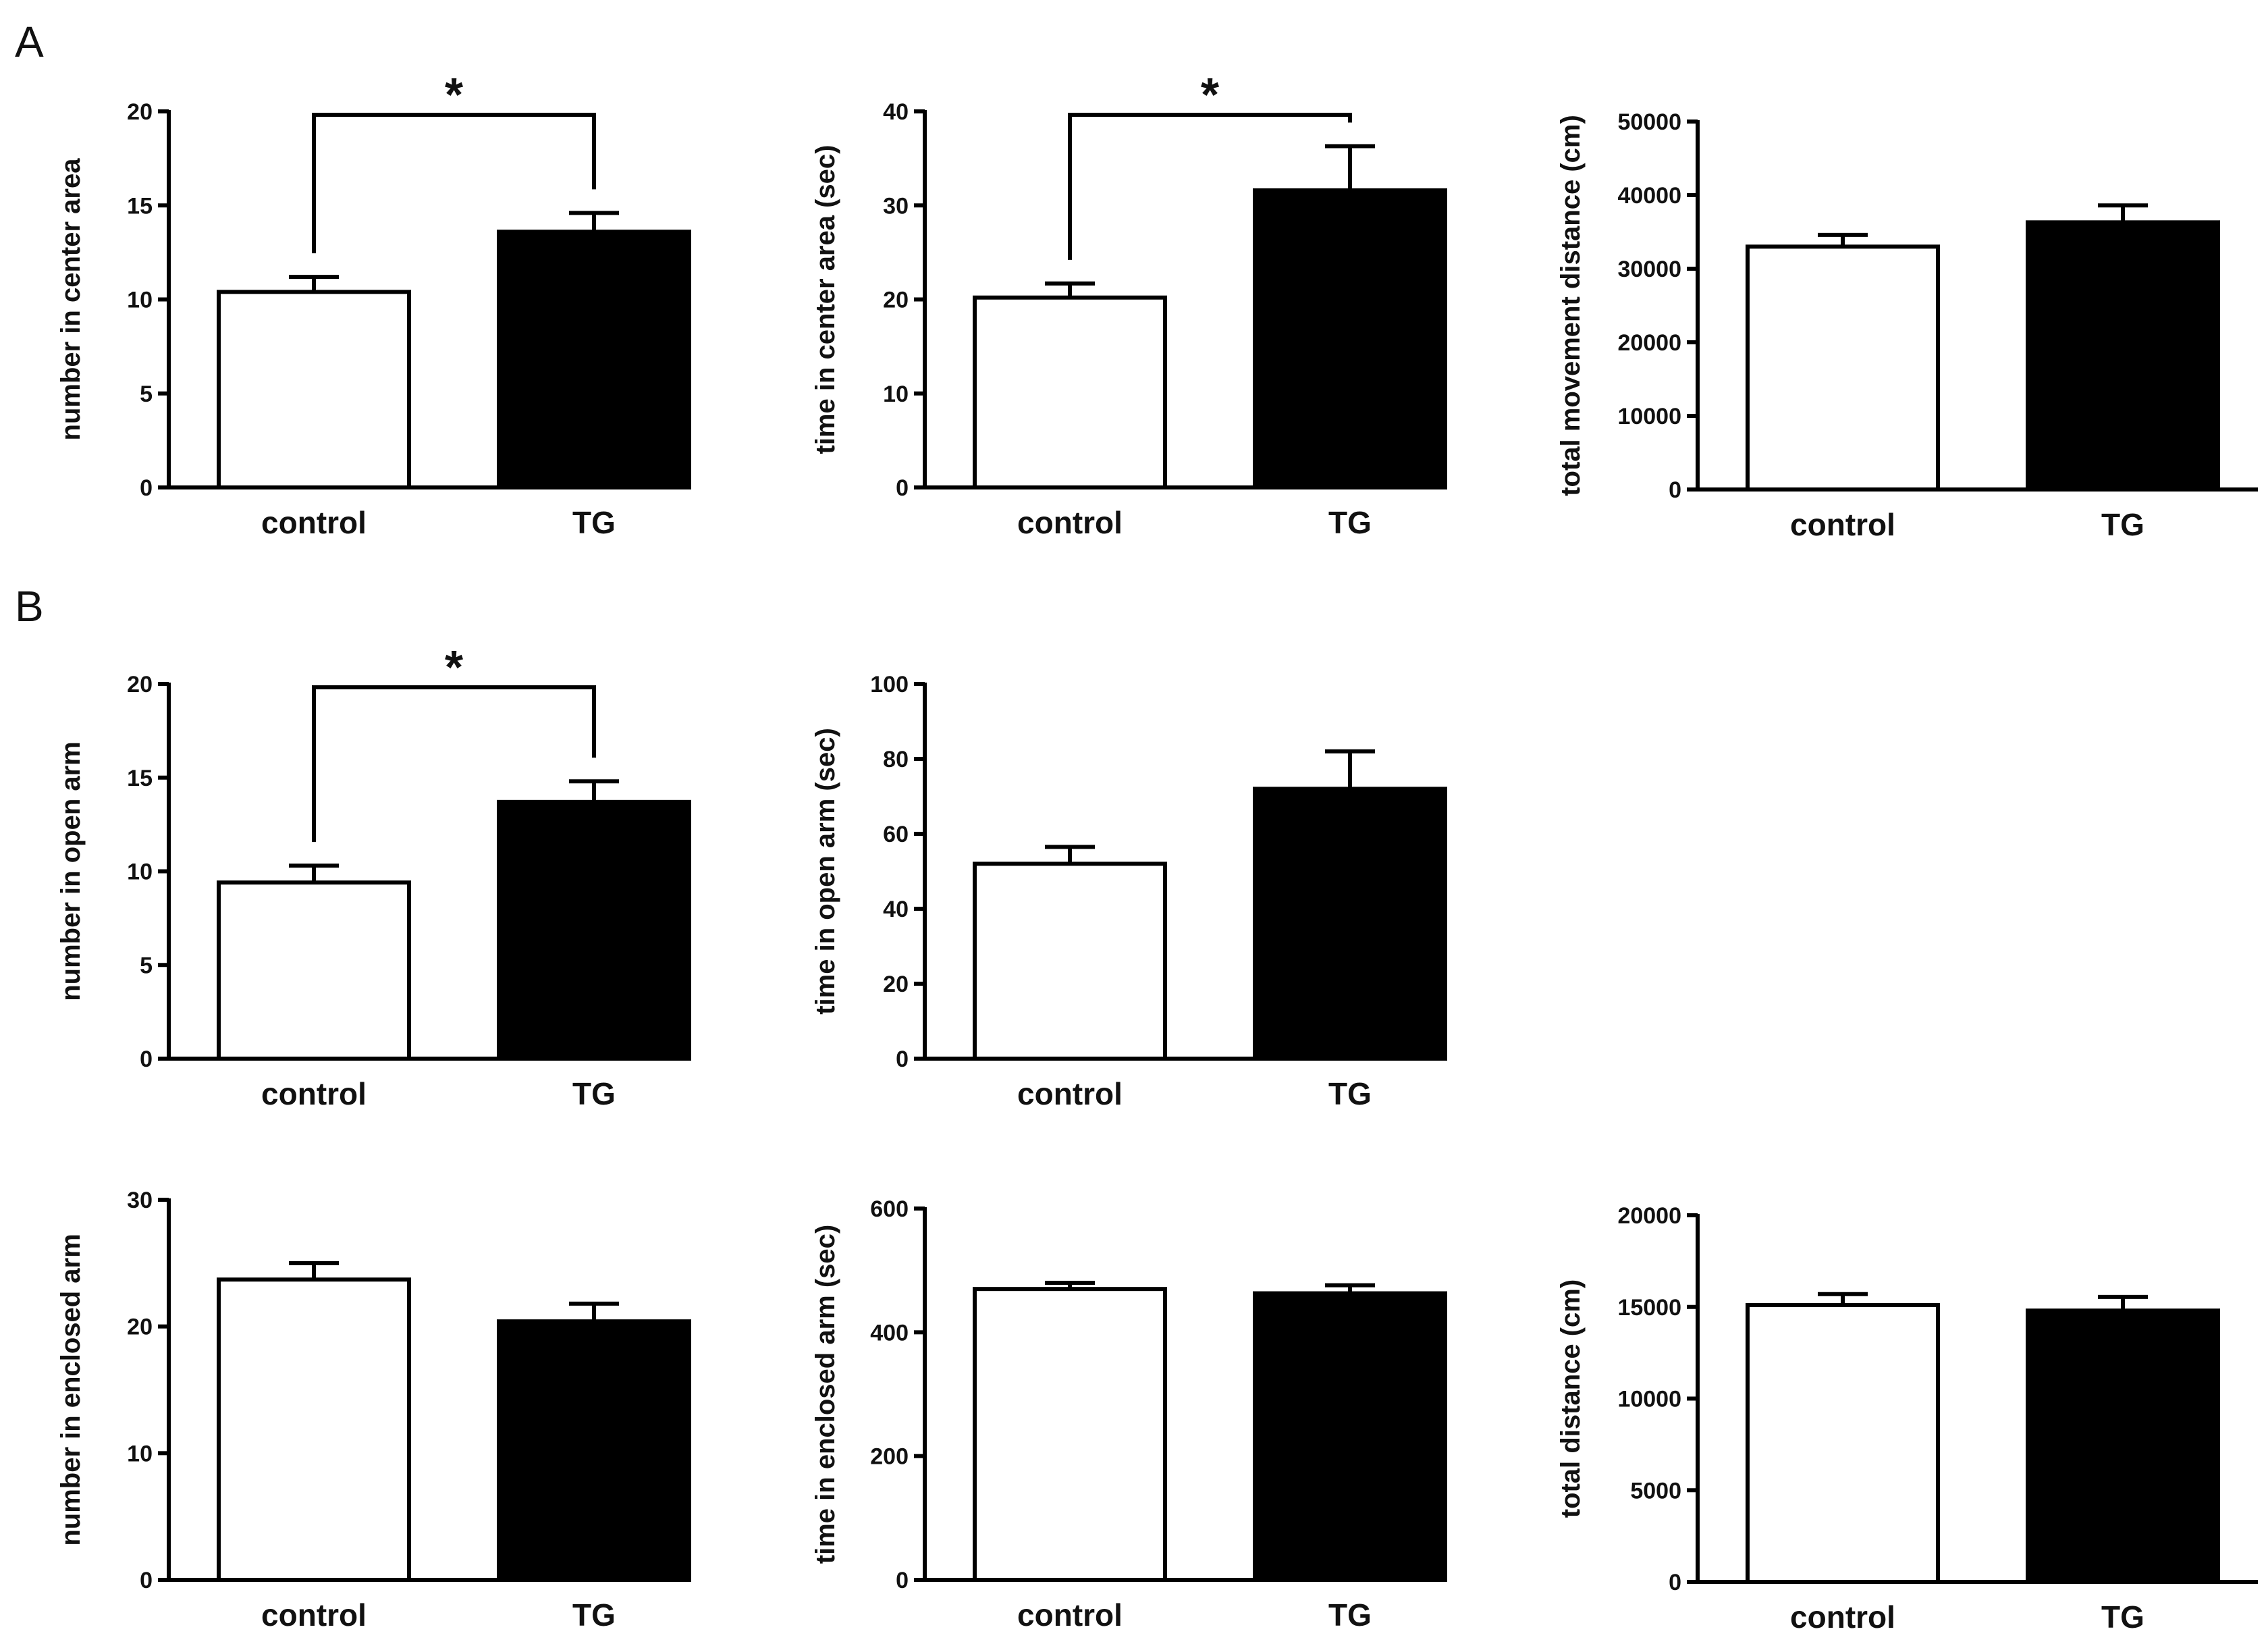 The height and width of the screenshot is (1644, 2268). Describe the element at coordinates (896, 759) in the screenshot. I see `y-tick-label: 80` at that location.